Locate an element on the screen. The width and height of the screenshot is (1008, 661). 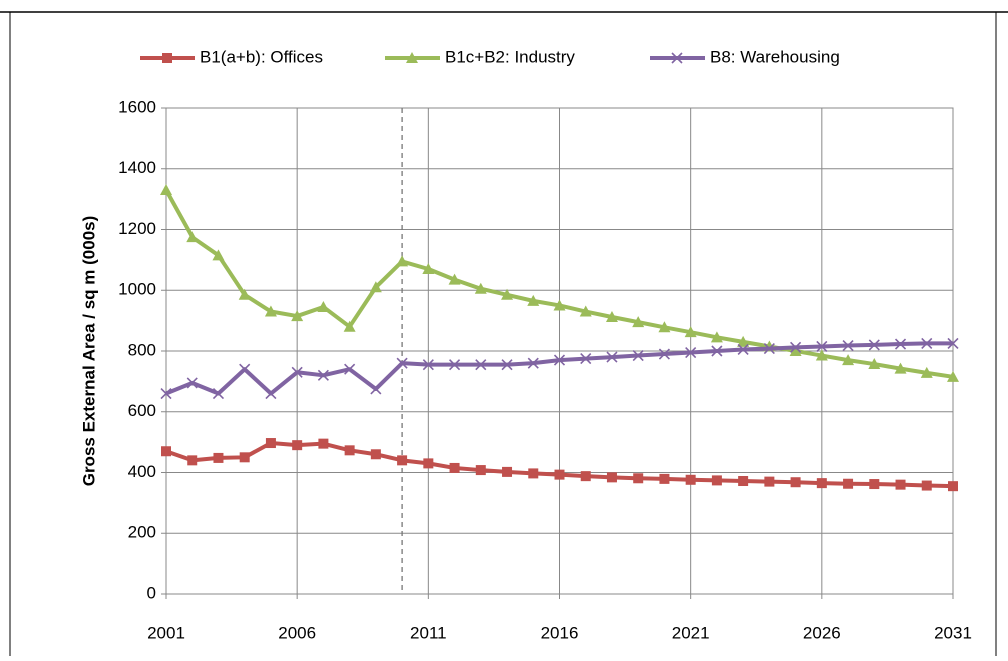
x-tick-label: 2011 is located at coordinates (428, 632).